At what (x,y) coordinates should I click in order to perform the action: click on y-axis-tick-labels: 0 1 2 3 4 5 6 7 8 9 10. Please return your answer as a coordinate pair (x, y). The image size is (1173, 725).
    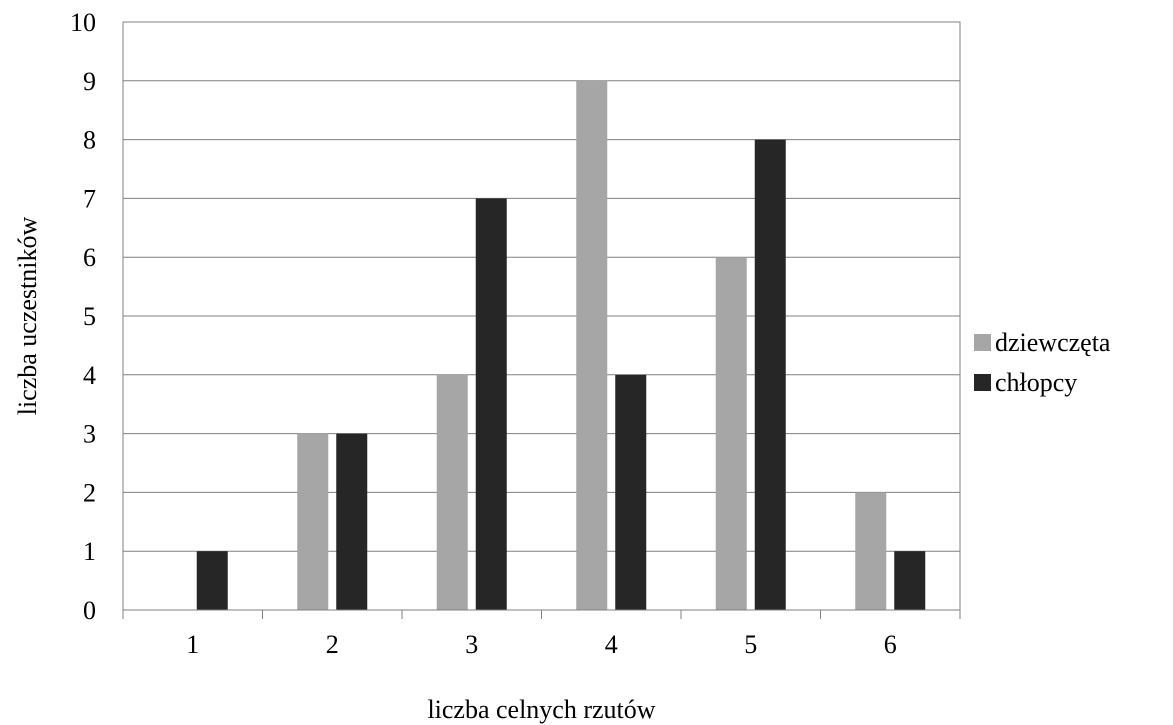
    Looking at the image, I should click on (83, 316).